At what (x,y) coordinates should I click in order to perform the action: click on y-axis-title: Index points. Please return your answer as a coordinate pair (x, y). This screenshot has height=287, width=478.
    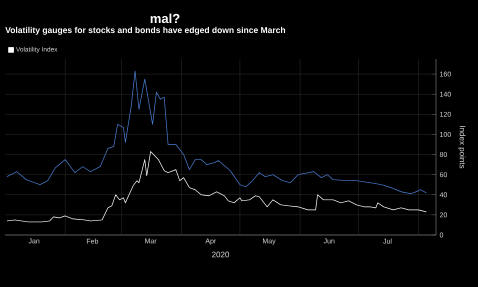
    Looking at the image, I should click on (462, 147).